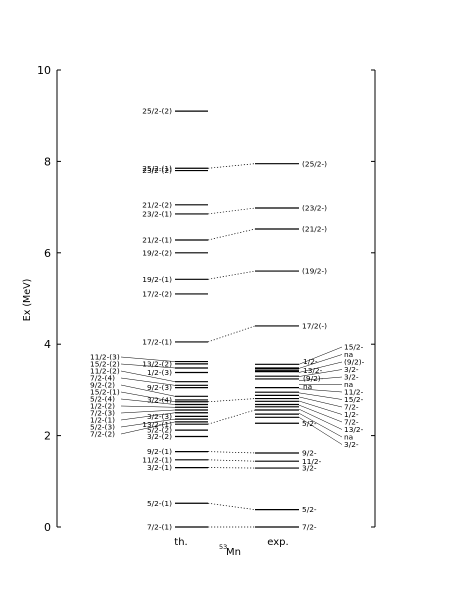  What do you see at coordinates (157, 459) in the screenshot?
I see `th-level-label: 11/2-(1)` at bounding box center [157, 459].